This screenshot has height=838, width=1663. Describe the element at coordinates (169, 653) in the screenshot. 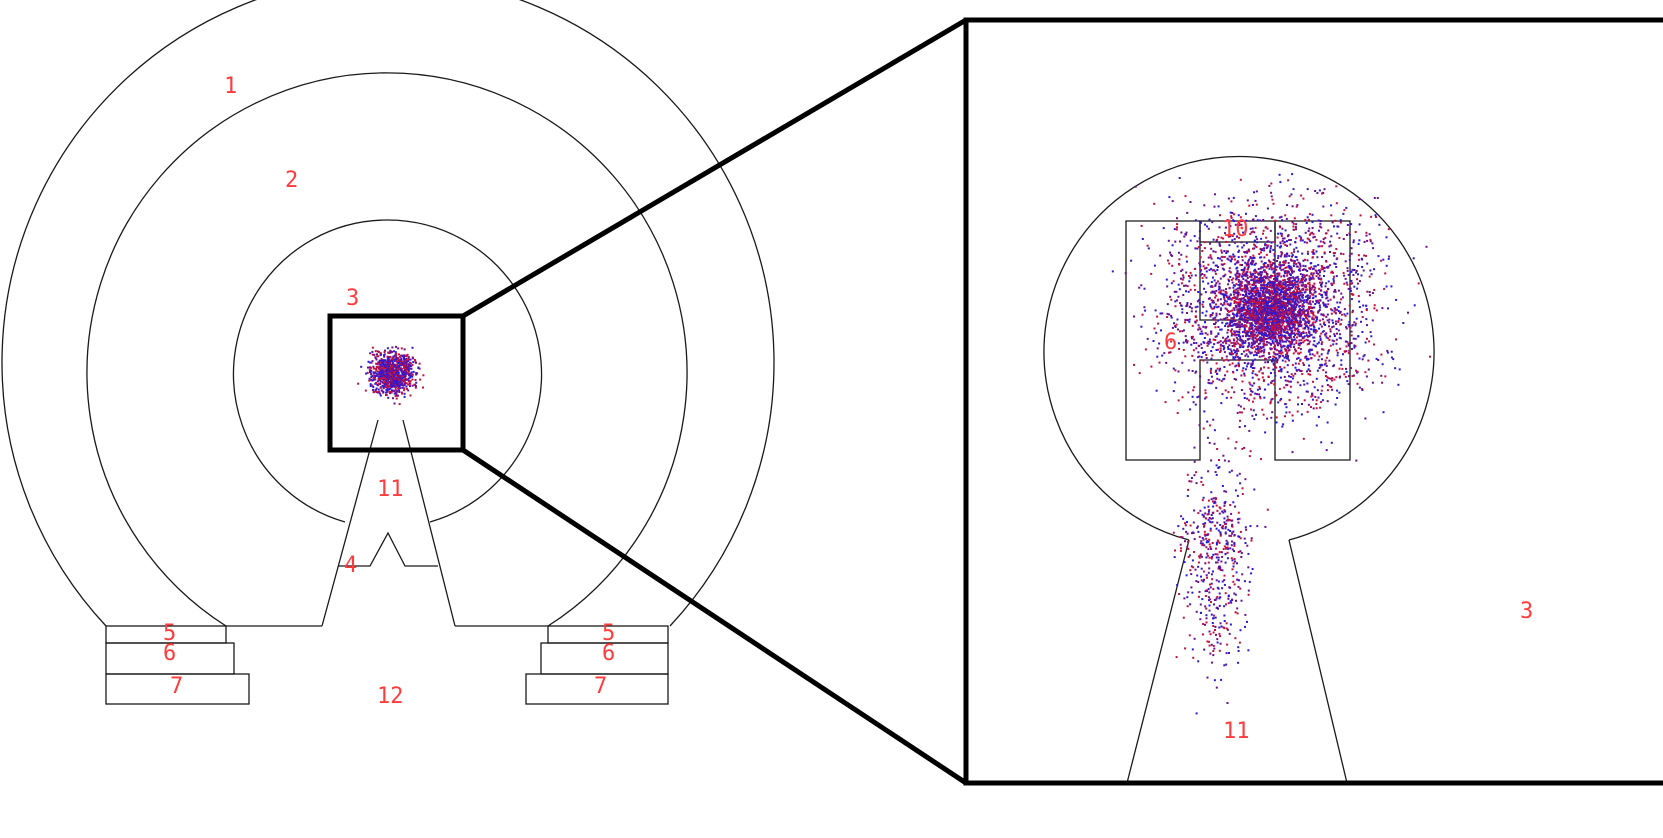

I see `label-region-6-left: 6` at that location.